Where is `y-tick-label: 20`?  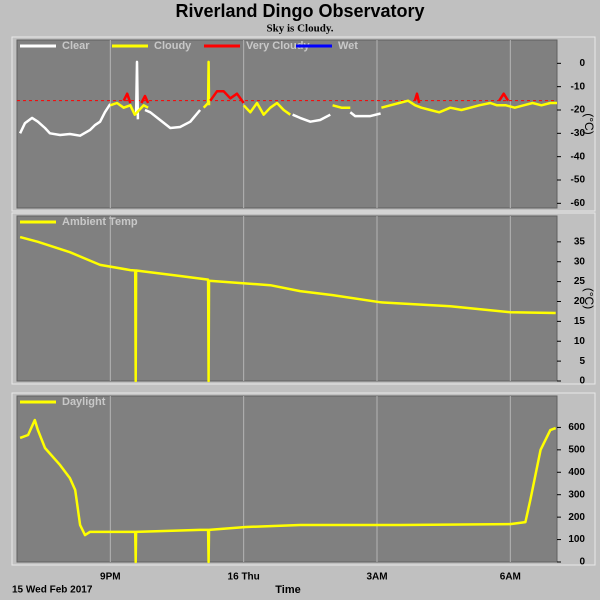
y-tick-label: 20 is located at coordinates (580, 301).